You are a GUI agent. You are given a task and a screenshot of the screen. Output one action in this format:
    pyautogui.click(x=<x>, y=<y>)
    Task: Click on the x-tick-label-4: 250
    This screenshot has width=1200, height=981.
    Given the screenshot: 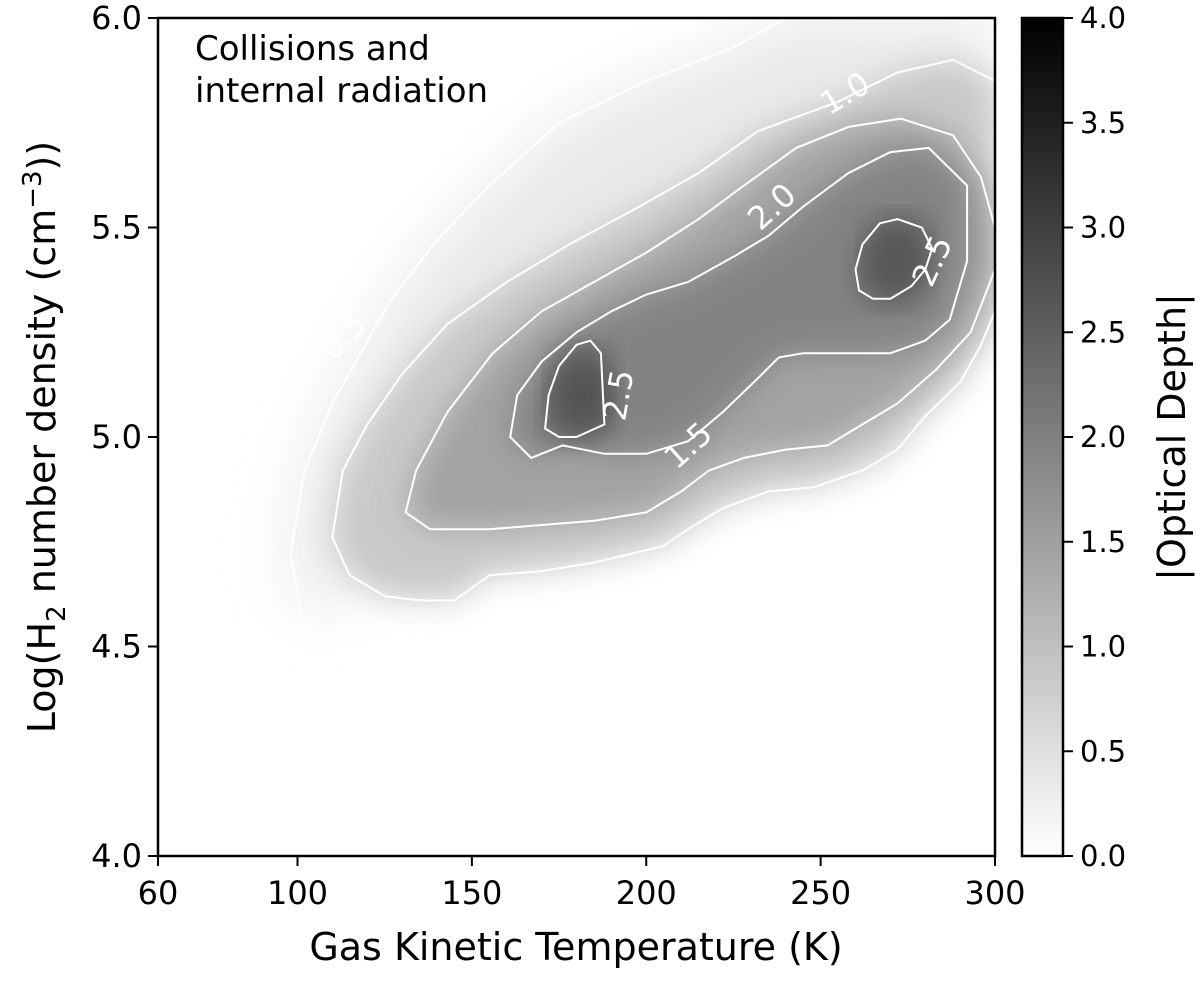 What is the action you would take?
    pyautogui.click(x=820, y=893)
    